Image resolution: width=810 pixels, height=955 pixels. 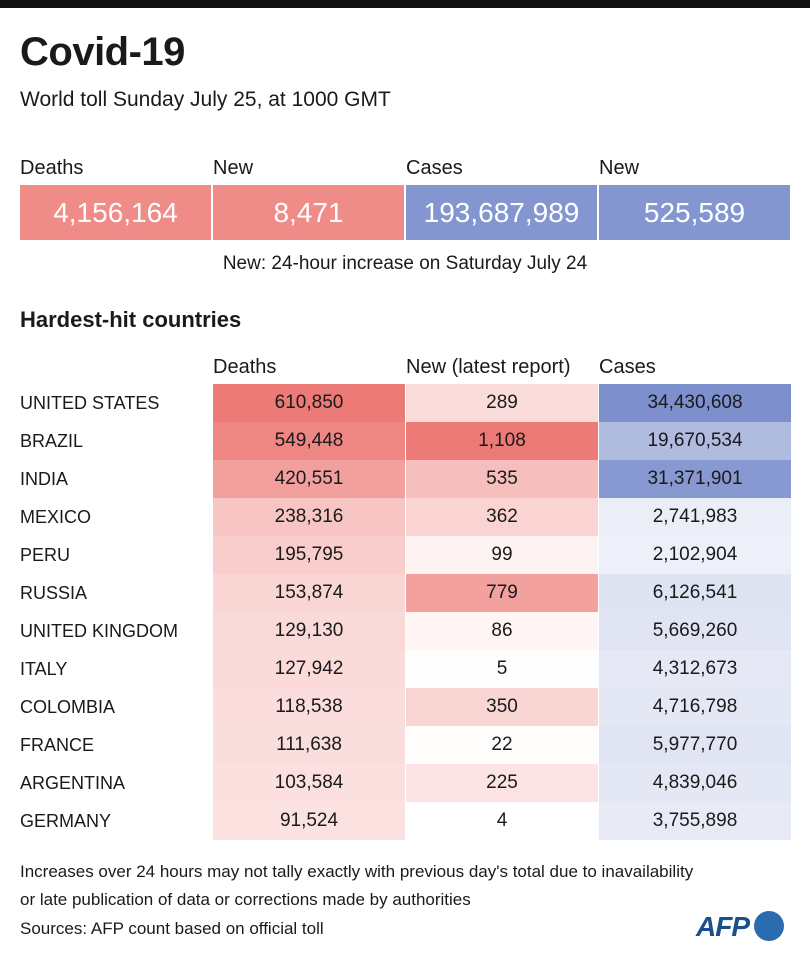 What do you see at coordinates (309, 517) in the screenshot?
I see `cell-deaths: 238,316` at bounding box center [309, 517].